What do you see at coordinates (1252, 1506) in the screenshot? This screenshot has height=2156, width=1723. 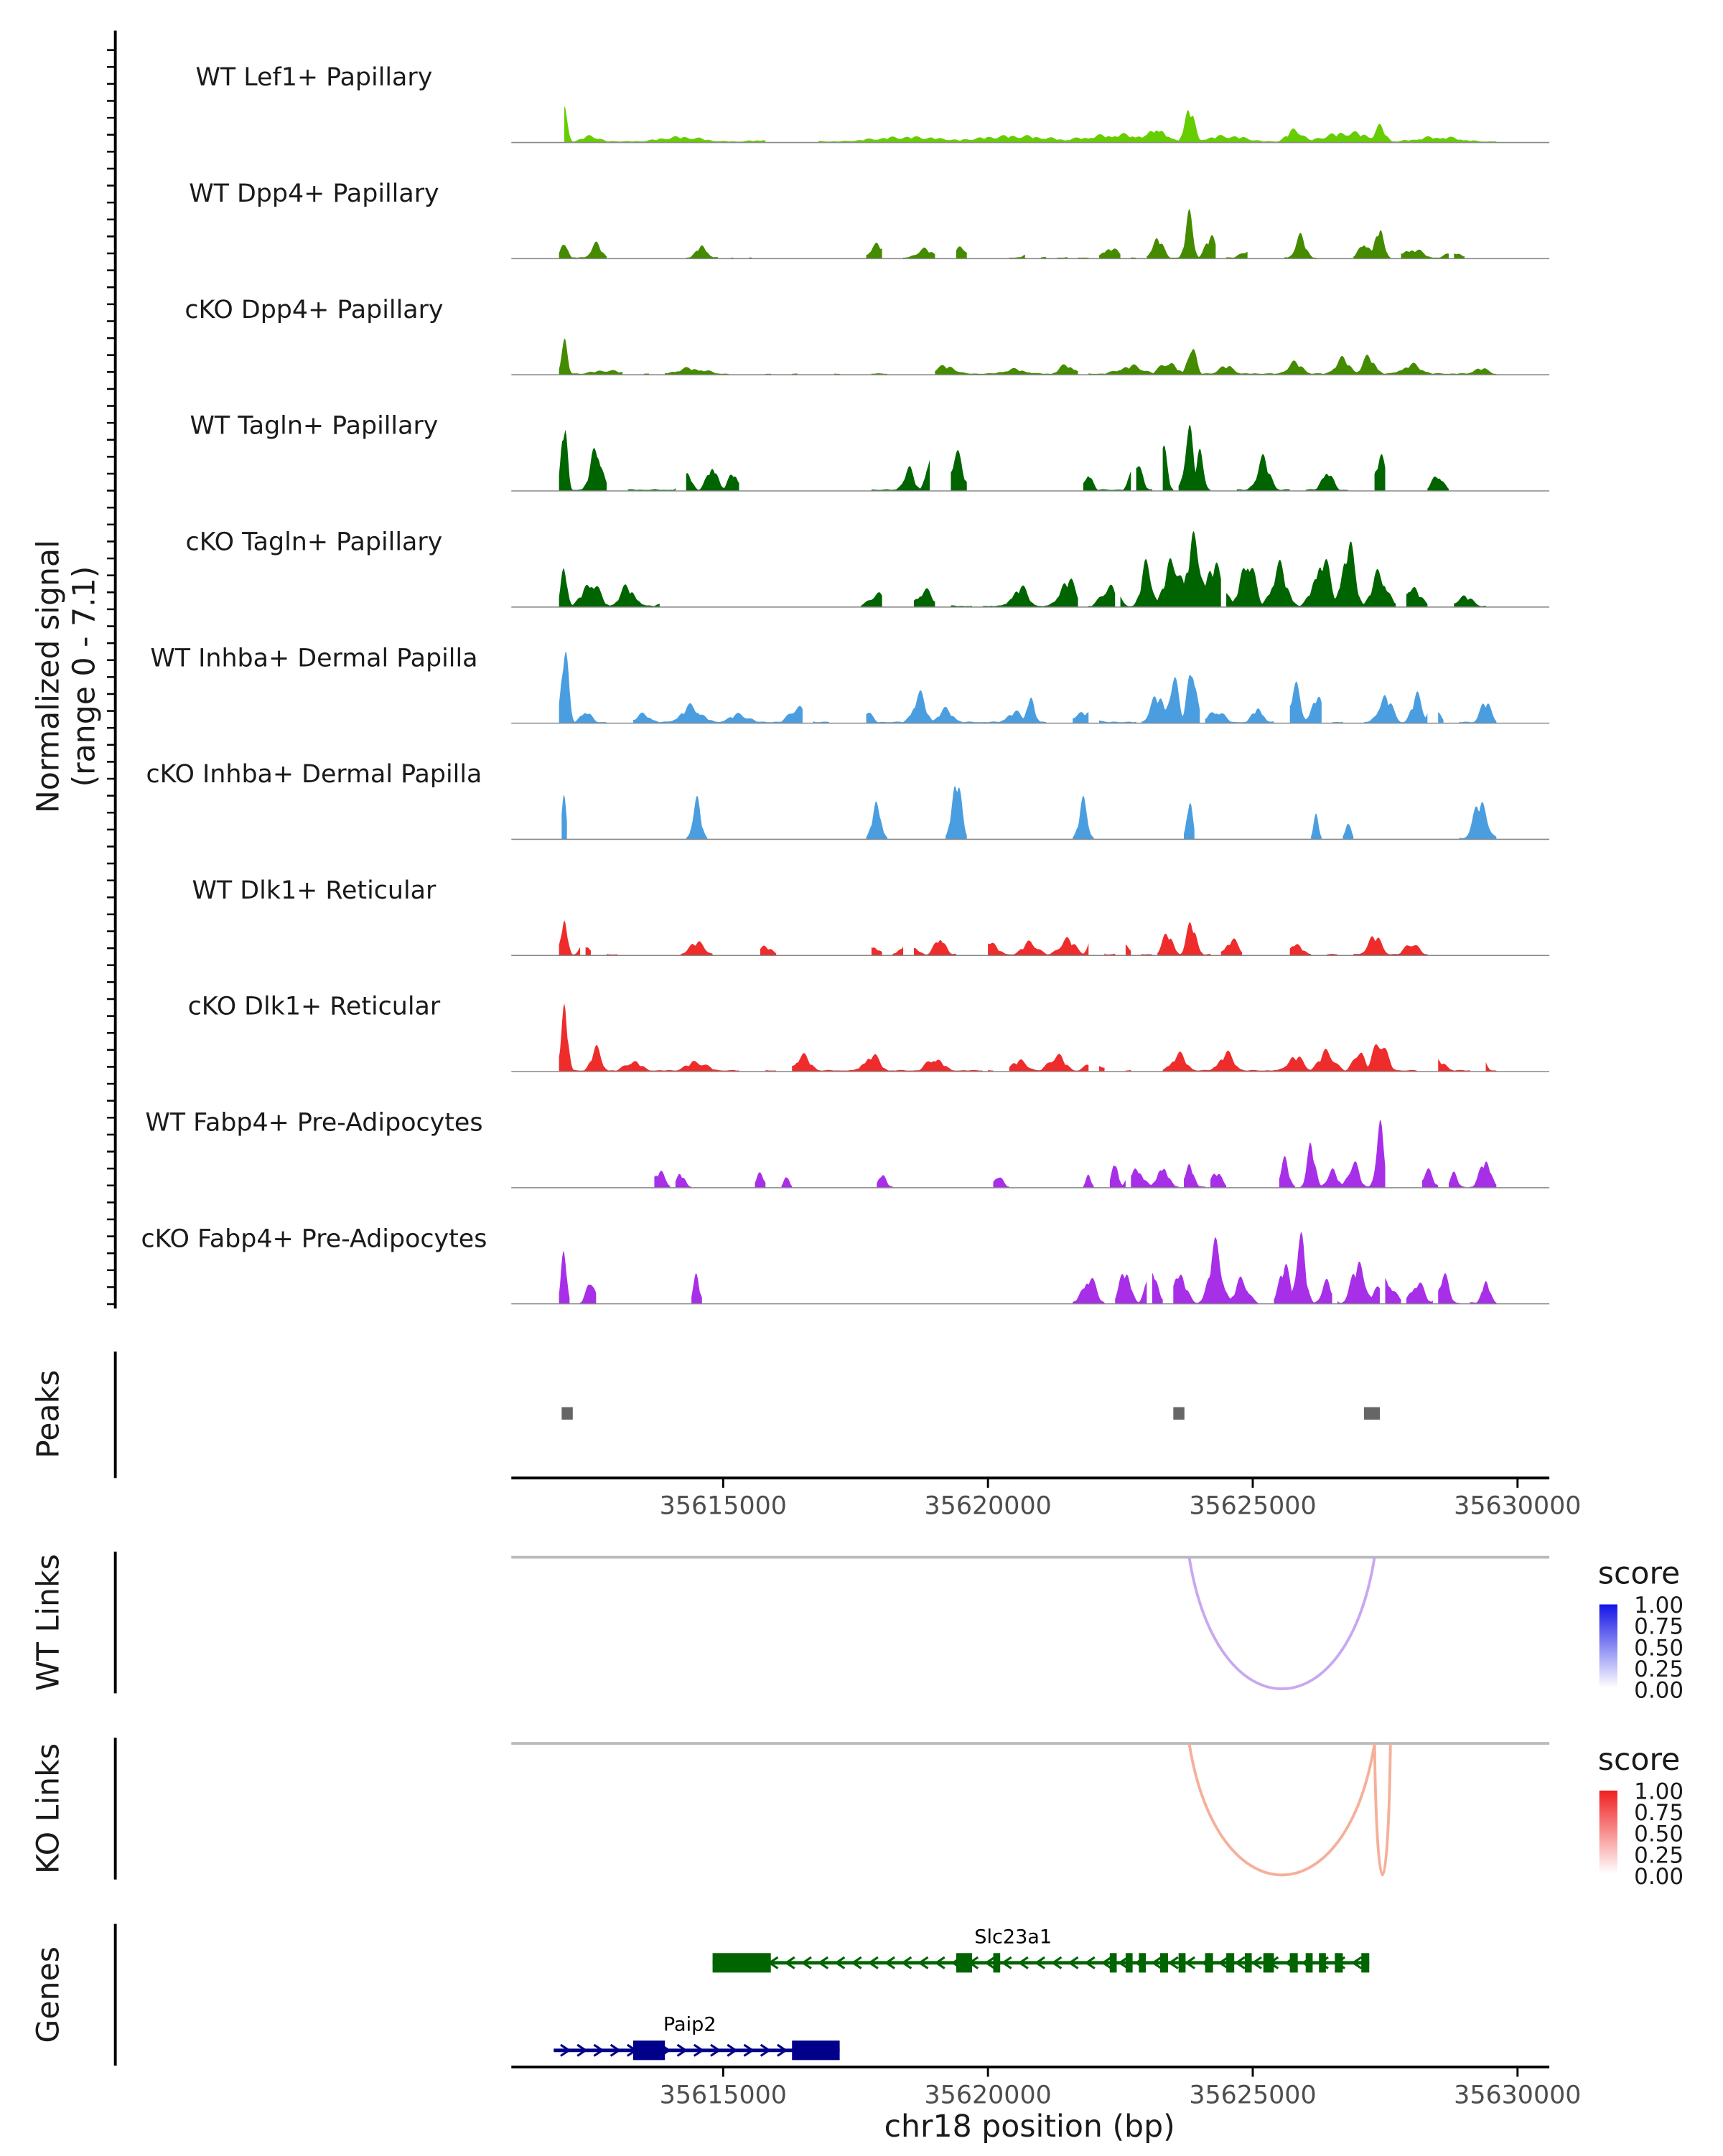 I see `x-tick-label-peaks: 35625000` at bounding box center [1252, 1506].